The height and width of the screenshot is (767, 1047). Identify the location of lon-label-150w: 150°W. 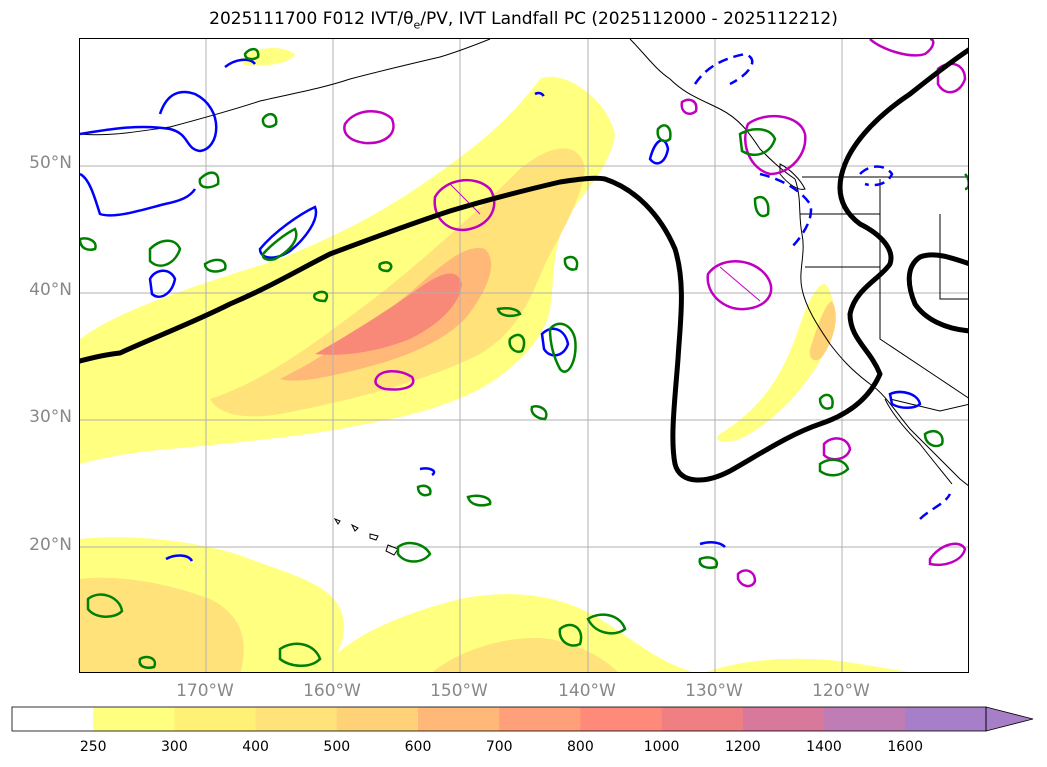
(459, 691).